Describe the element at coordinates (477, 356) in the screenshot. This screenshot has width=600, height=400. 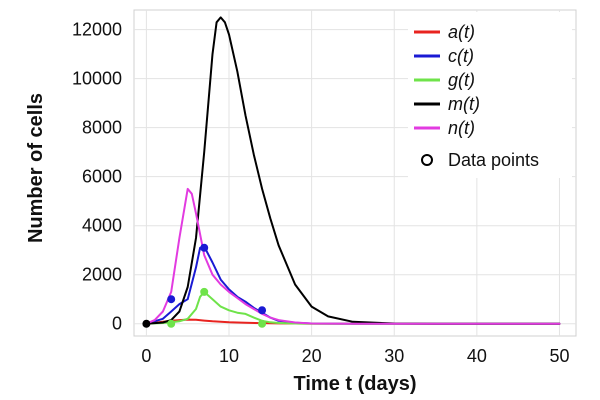
I see `x-tick-label: 40` at that location.